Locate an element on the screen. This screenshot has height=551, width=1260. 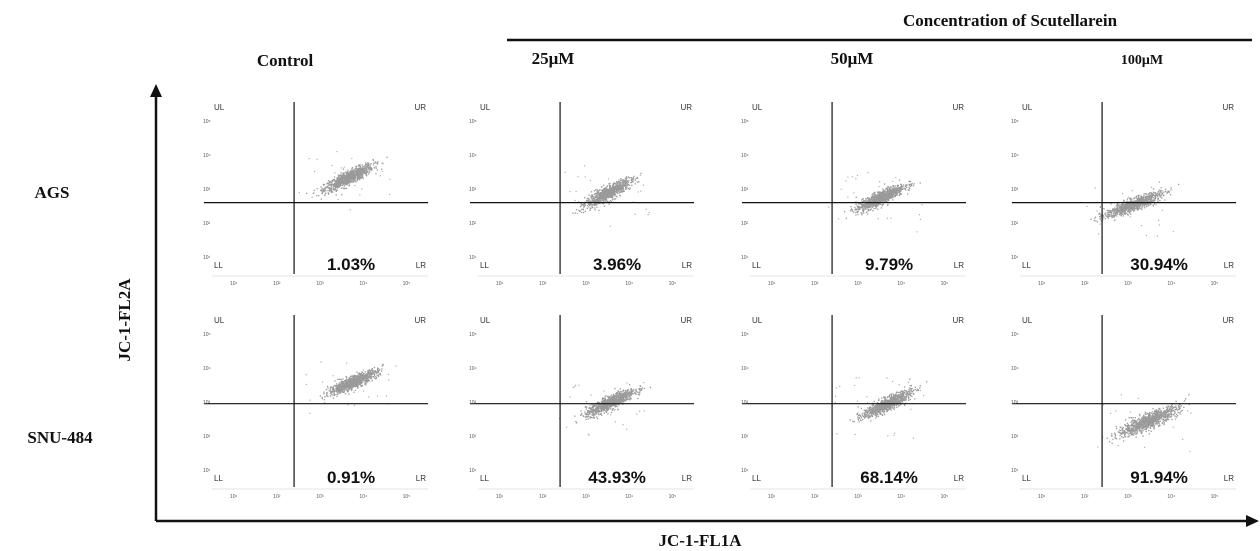
x-tick-label: 10³ is located at coordinates (320, 497).